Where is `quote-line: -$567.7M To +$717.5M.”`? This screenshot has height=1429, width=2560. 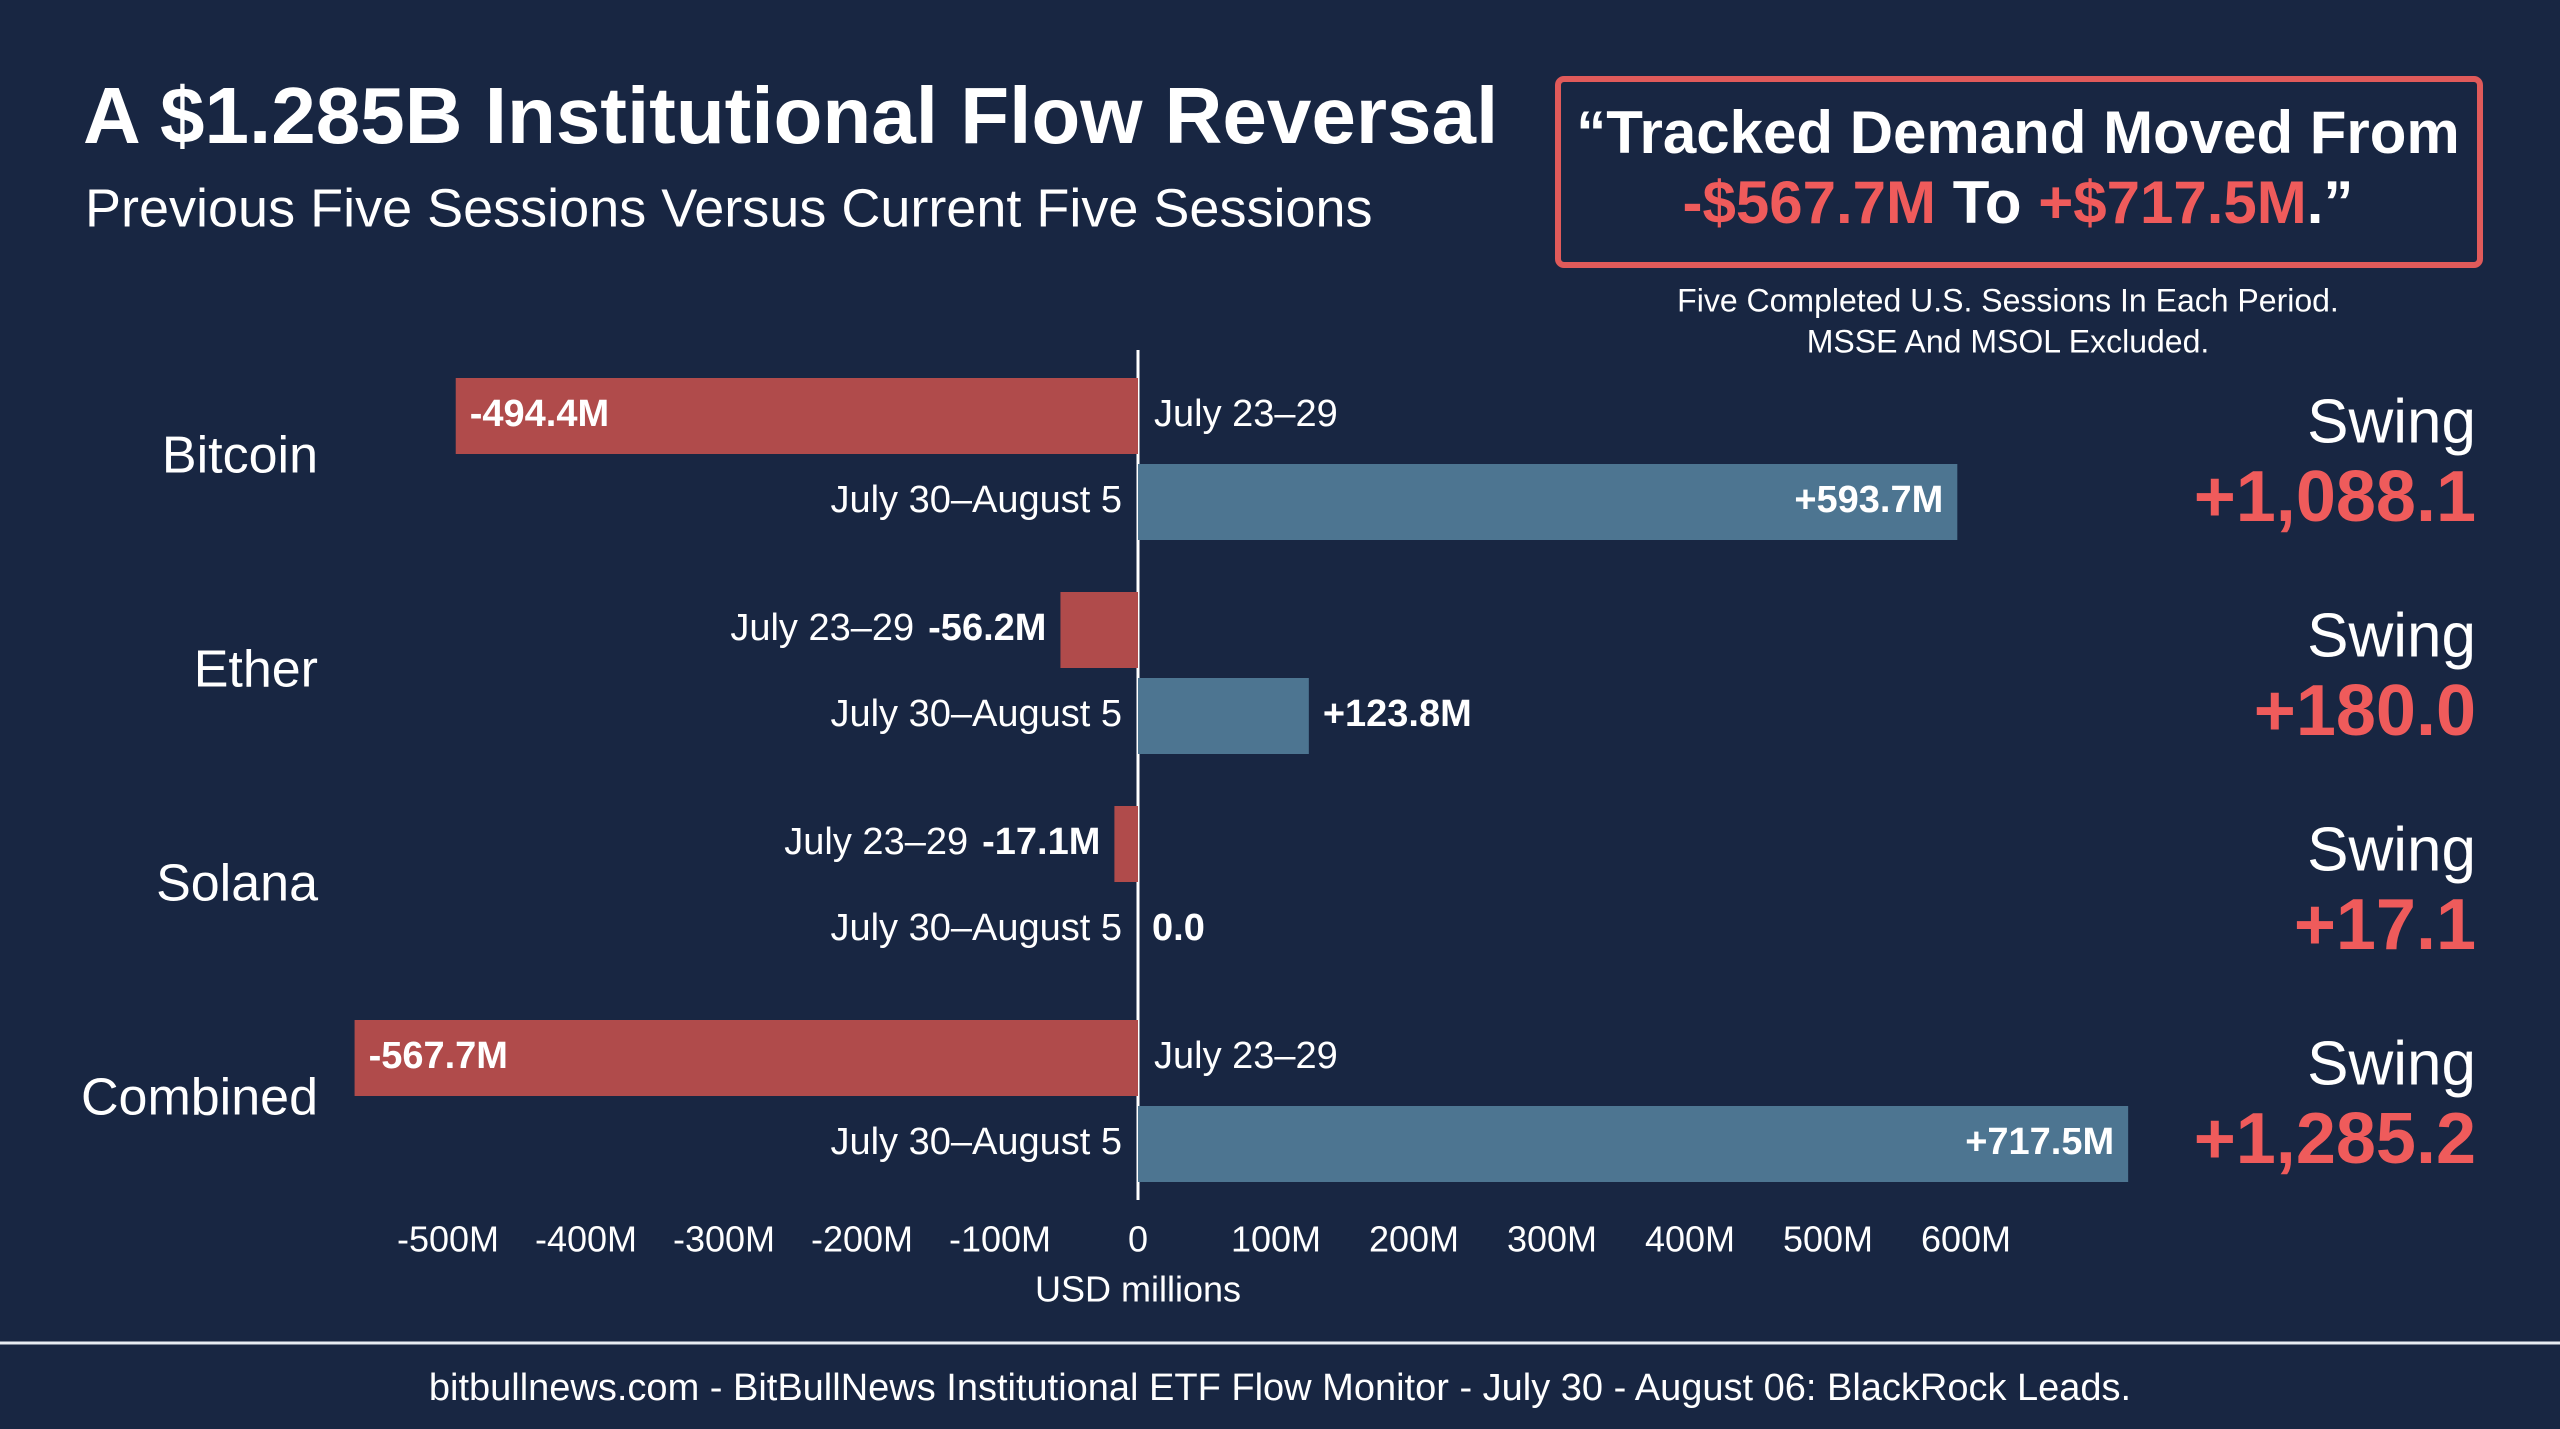
quote-line: -$567.7M To +$717.5M.” is located at coordinates (2018, 202).